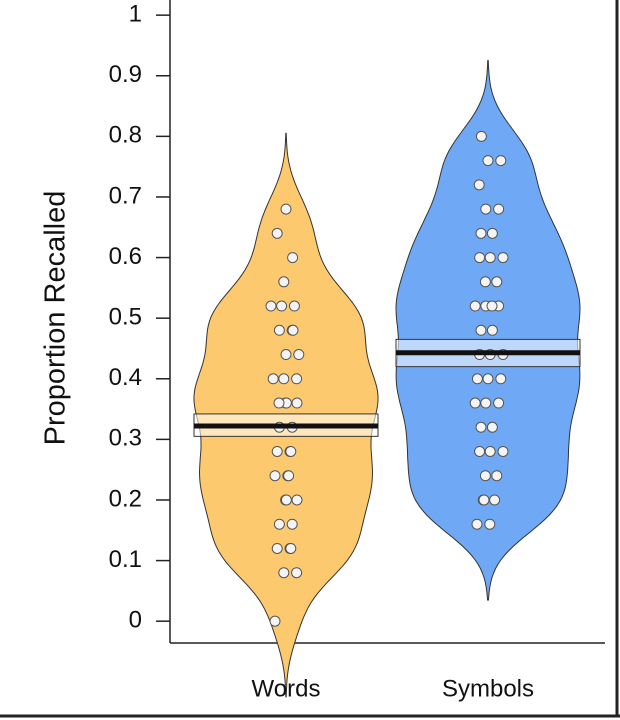 The height and width of the screenshot is (720, 620). I want to click on y-tick-label: 0.8, so click(125, 135).